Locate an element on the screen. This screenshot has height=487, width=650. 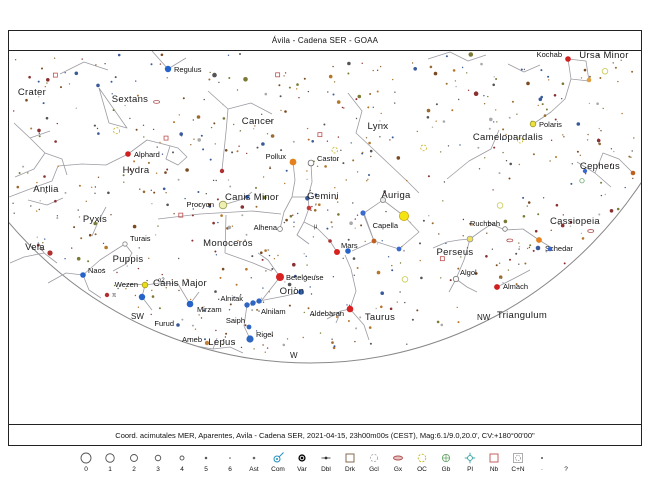
star-menkalinan is located at coordinates (382, 199).